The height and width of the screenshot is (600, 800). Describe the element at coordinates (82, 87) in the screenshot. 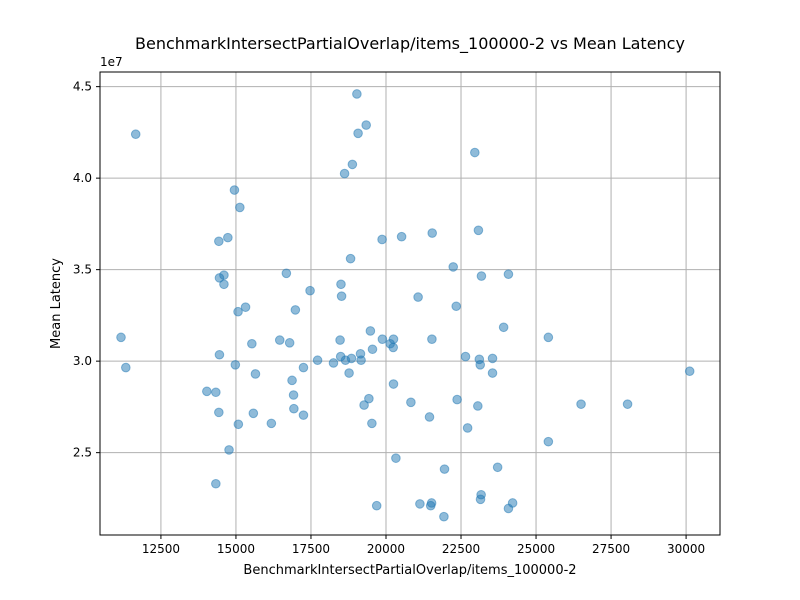

I see `y-tick-label: 4.5` at that location.